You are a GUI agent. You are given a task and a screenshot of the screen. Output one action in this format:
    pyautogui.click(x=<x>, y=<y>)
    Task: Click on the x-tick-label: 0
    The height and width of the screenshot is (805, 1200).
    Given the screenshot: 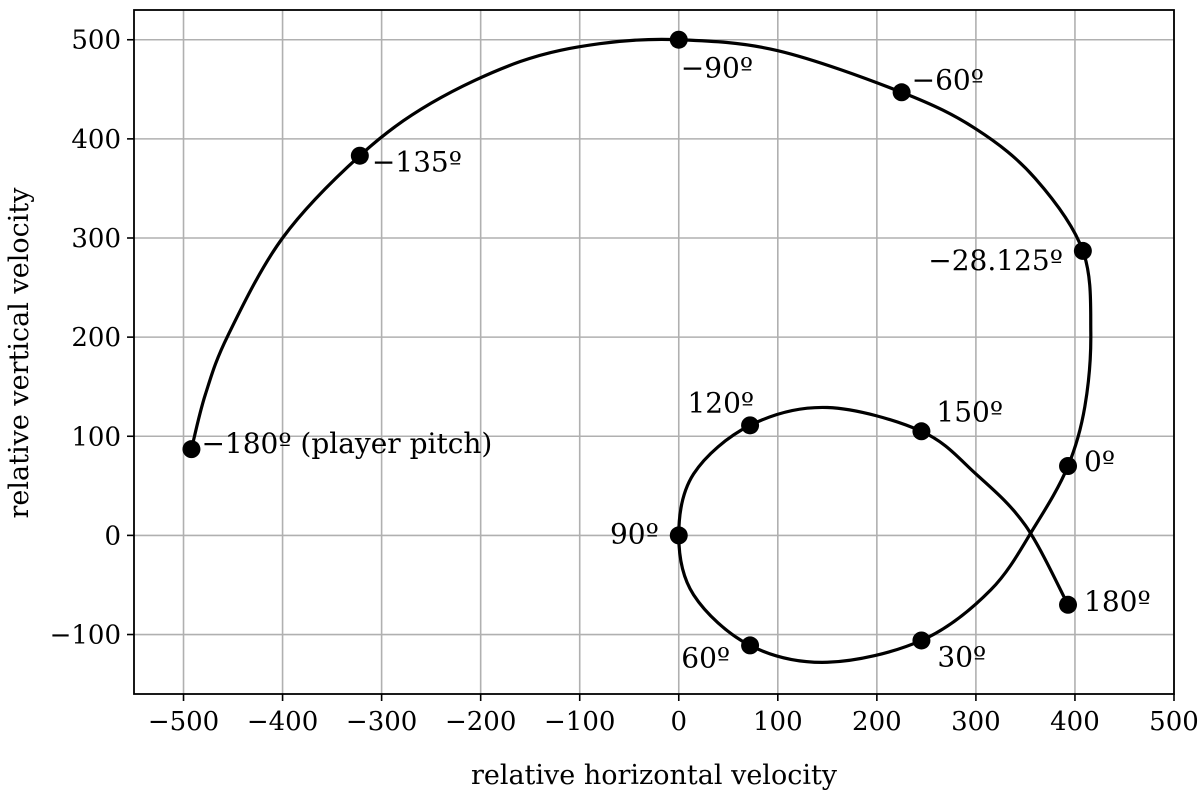 What is the action you would take?
    pyautogui.click(x=678, y=722)
    